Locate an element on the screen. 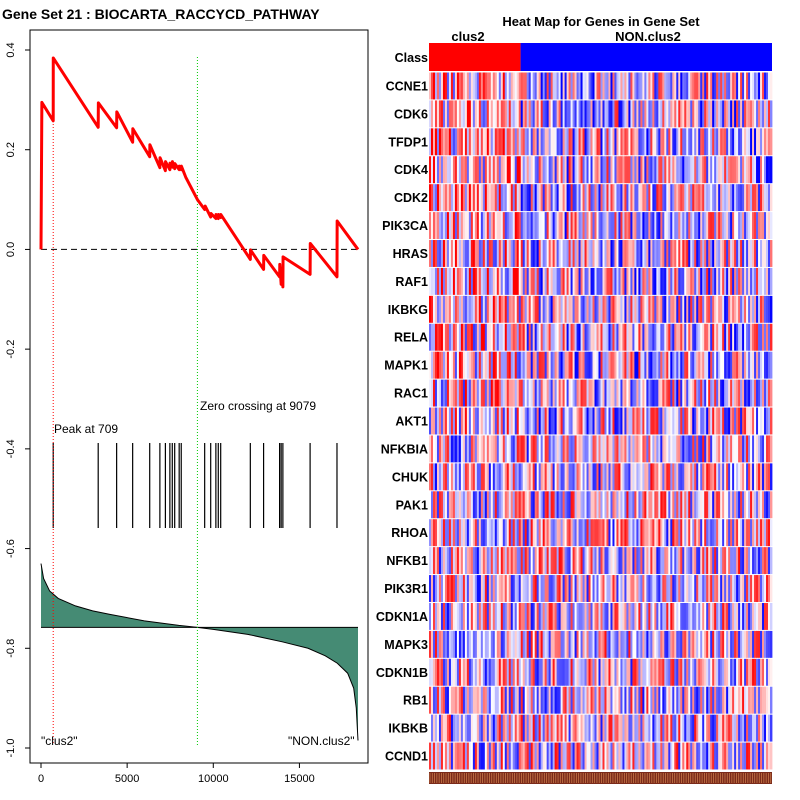 The height and width of the screenshot is (800, 800). gene-label: AKT1 is located at coordinates (411, 422).